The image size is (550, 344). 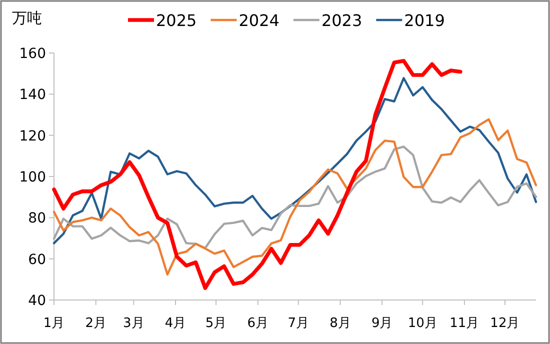 What do you see at coordinates (258, 323) in the screenshot?
I see `x-tick-label: 6月` at bounding box center [258, 323].